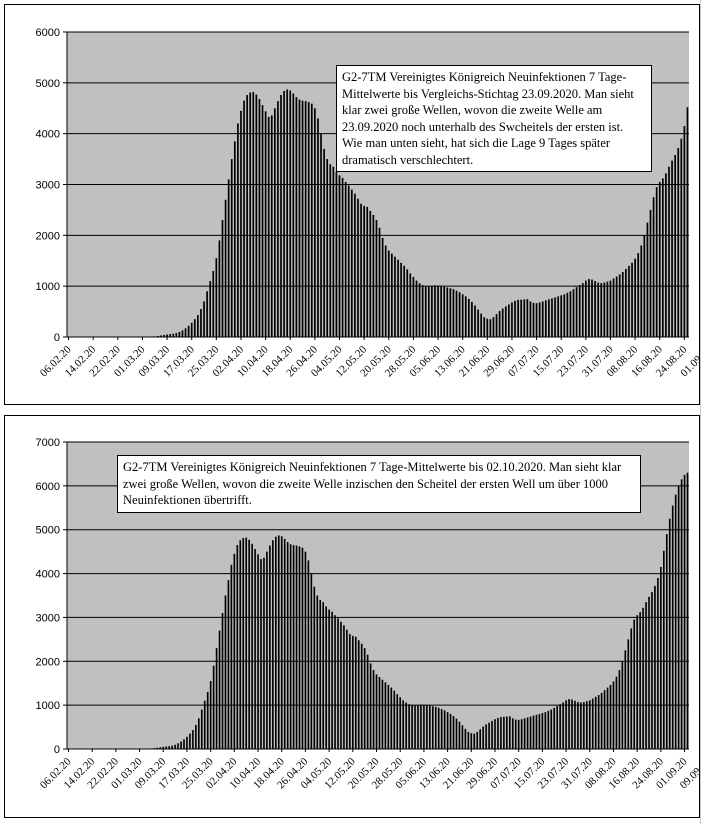 This screenshot has width=706, height=824. Describe the element at coordinates (48, 33) in the screenshot. I see `y-tick-label: 6000` at that location.